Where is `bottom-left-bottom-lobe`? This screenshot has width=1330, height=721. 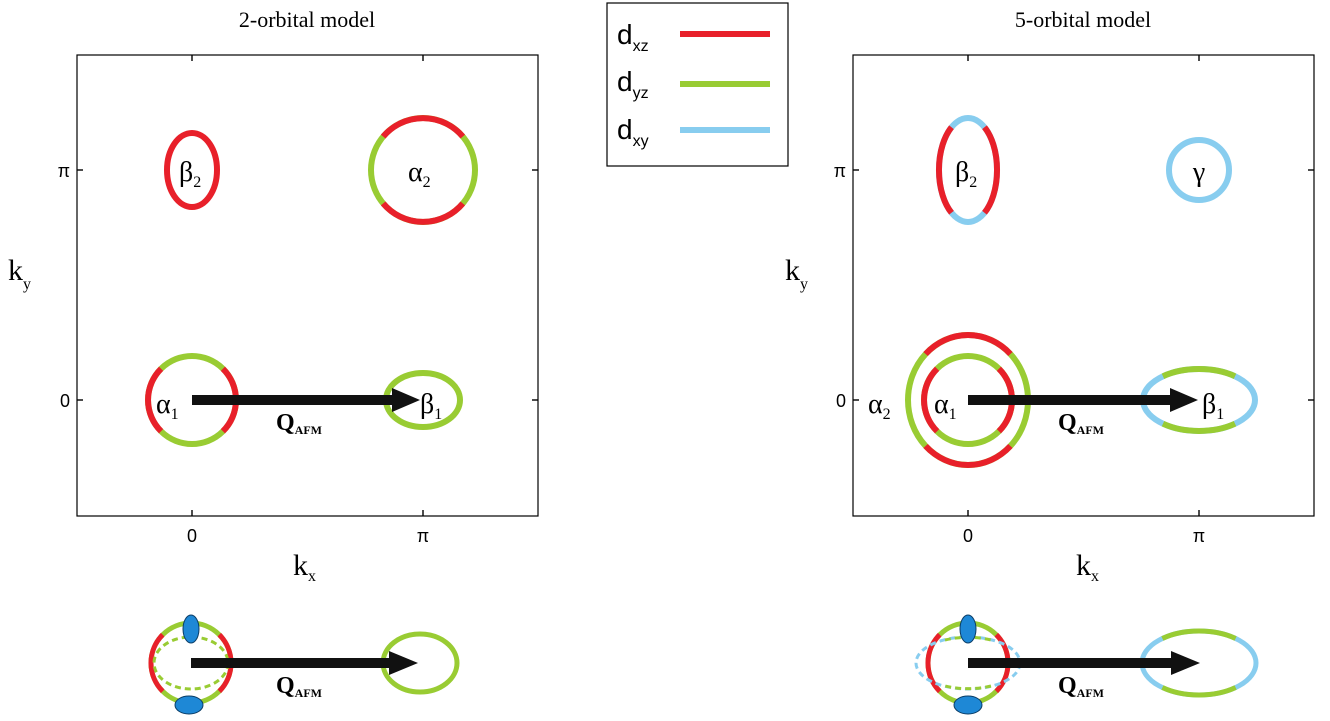 bottom-left-bottom-lobe is located at coordinates (189, 705).